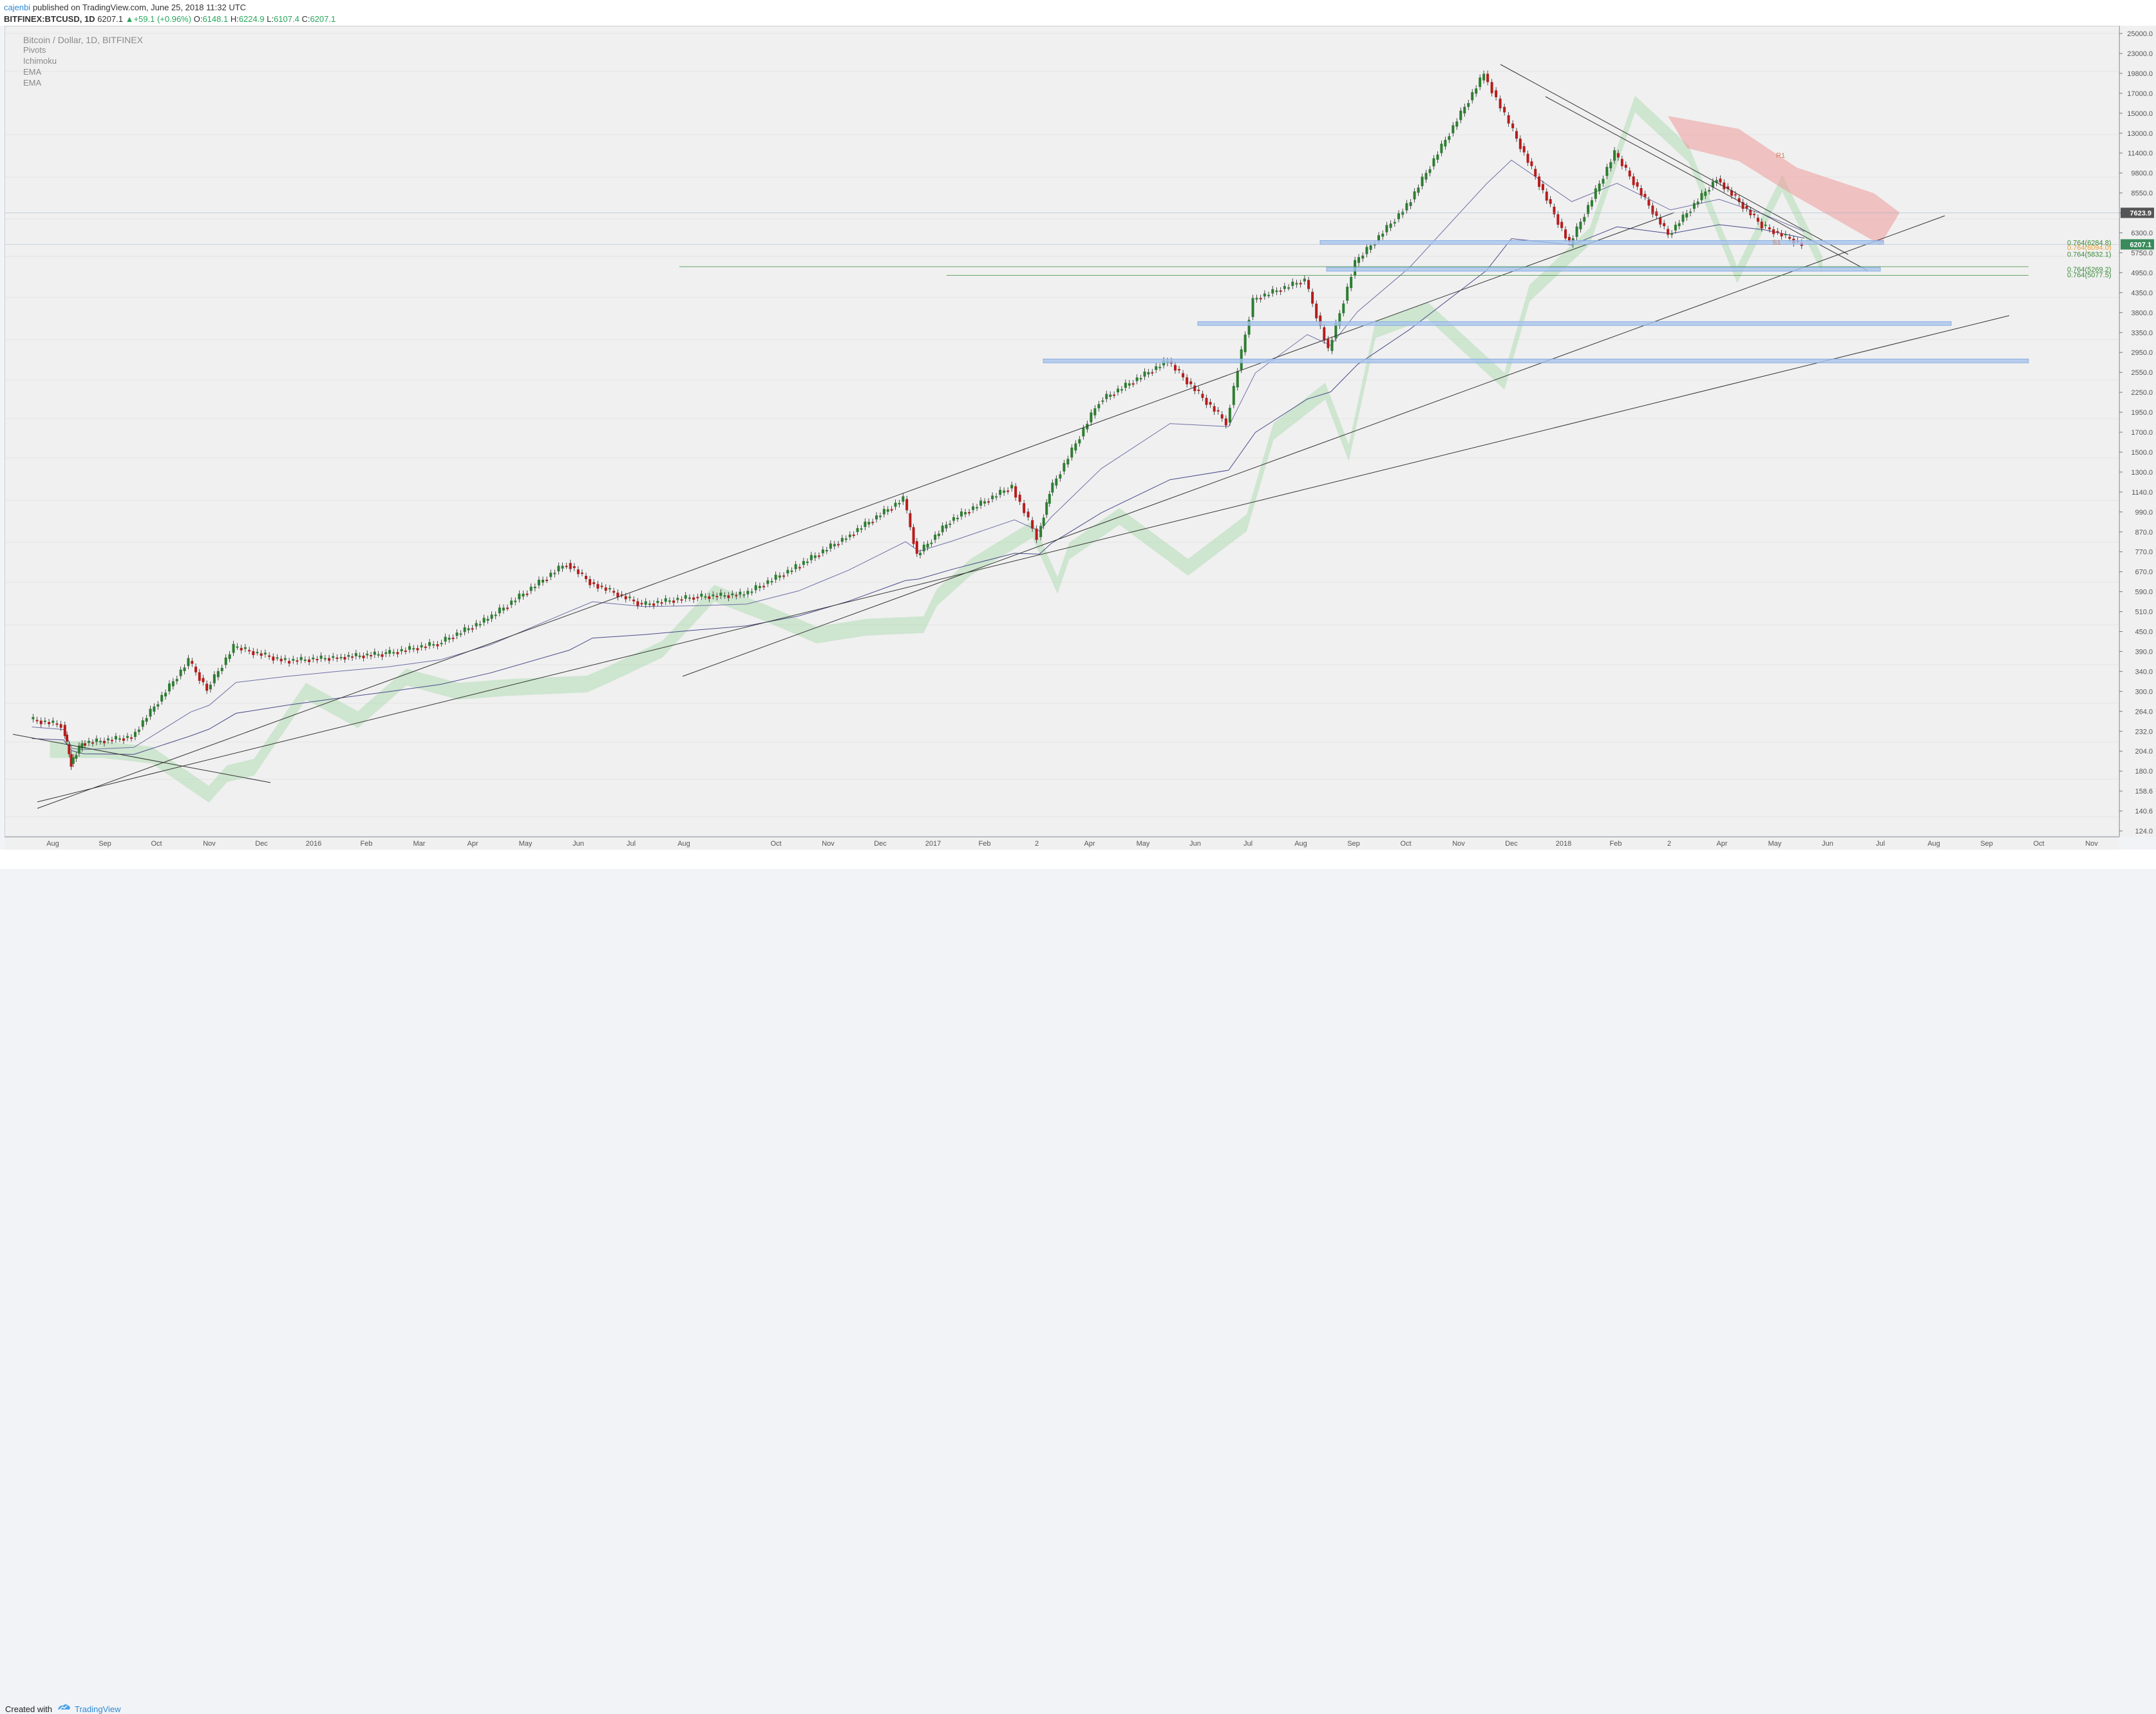  What do you see at coordinates (64, 1707) in the screenshot?
I see `tradingview-logo-icon` at bounding box center [64, 1707].